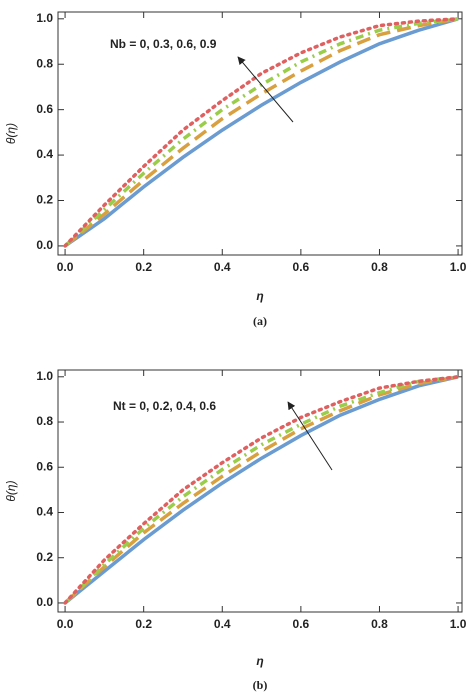  Describe the element at coordinates (164, 406) in the screenshot. I see `annotation: Nt = 0, 0.2, 0.4, 0.6` at that location.